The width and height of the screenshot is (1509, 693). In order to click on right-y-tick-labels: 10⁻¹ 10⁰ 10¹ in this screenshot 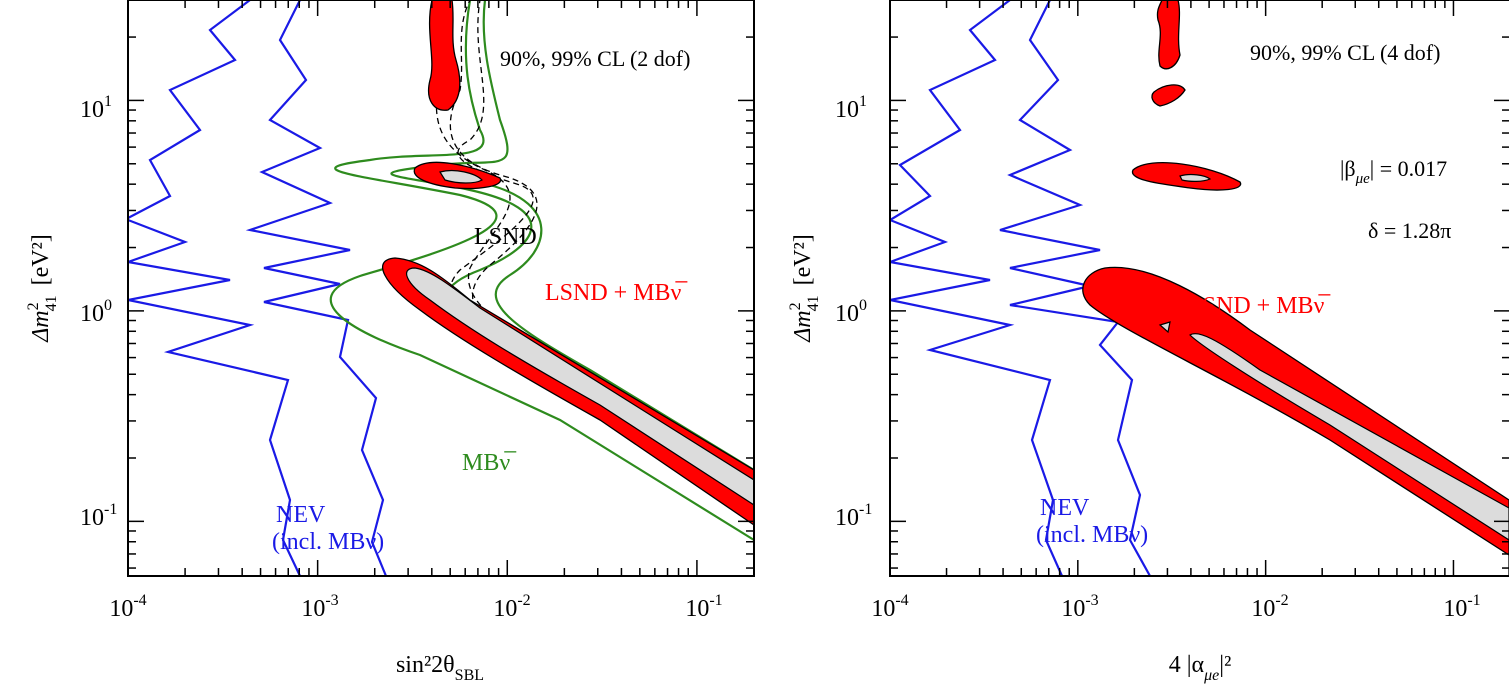, I will do `click(853, 312)`.